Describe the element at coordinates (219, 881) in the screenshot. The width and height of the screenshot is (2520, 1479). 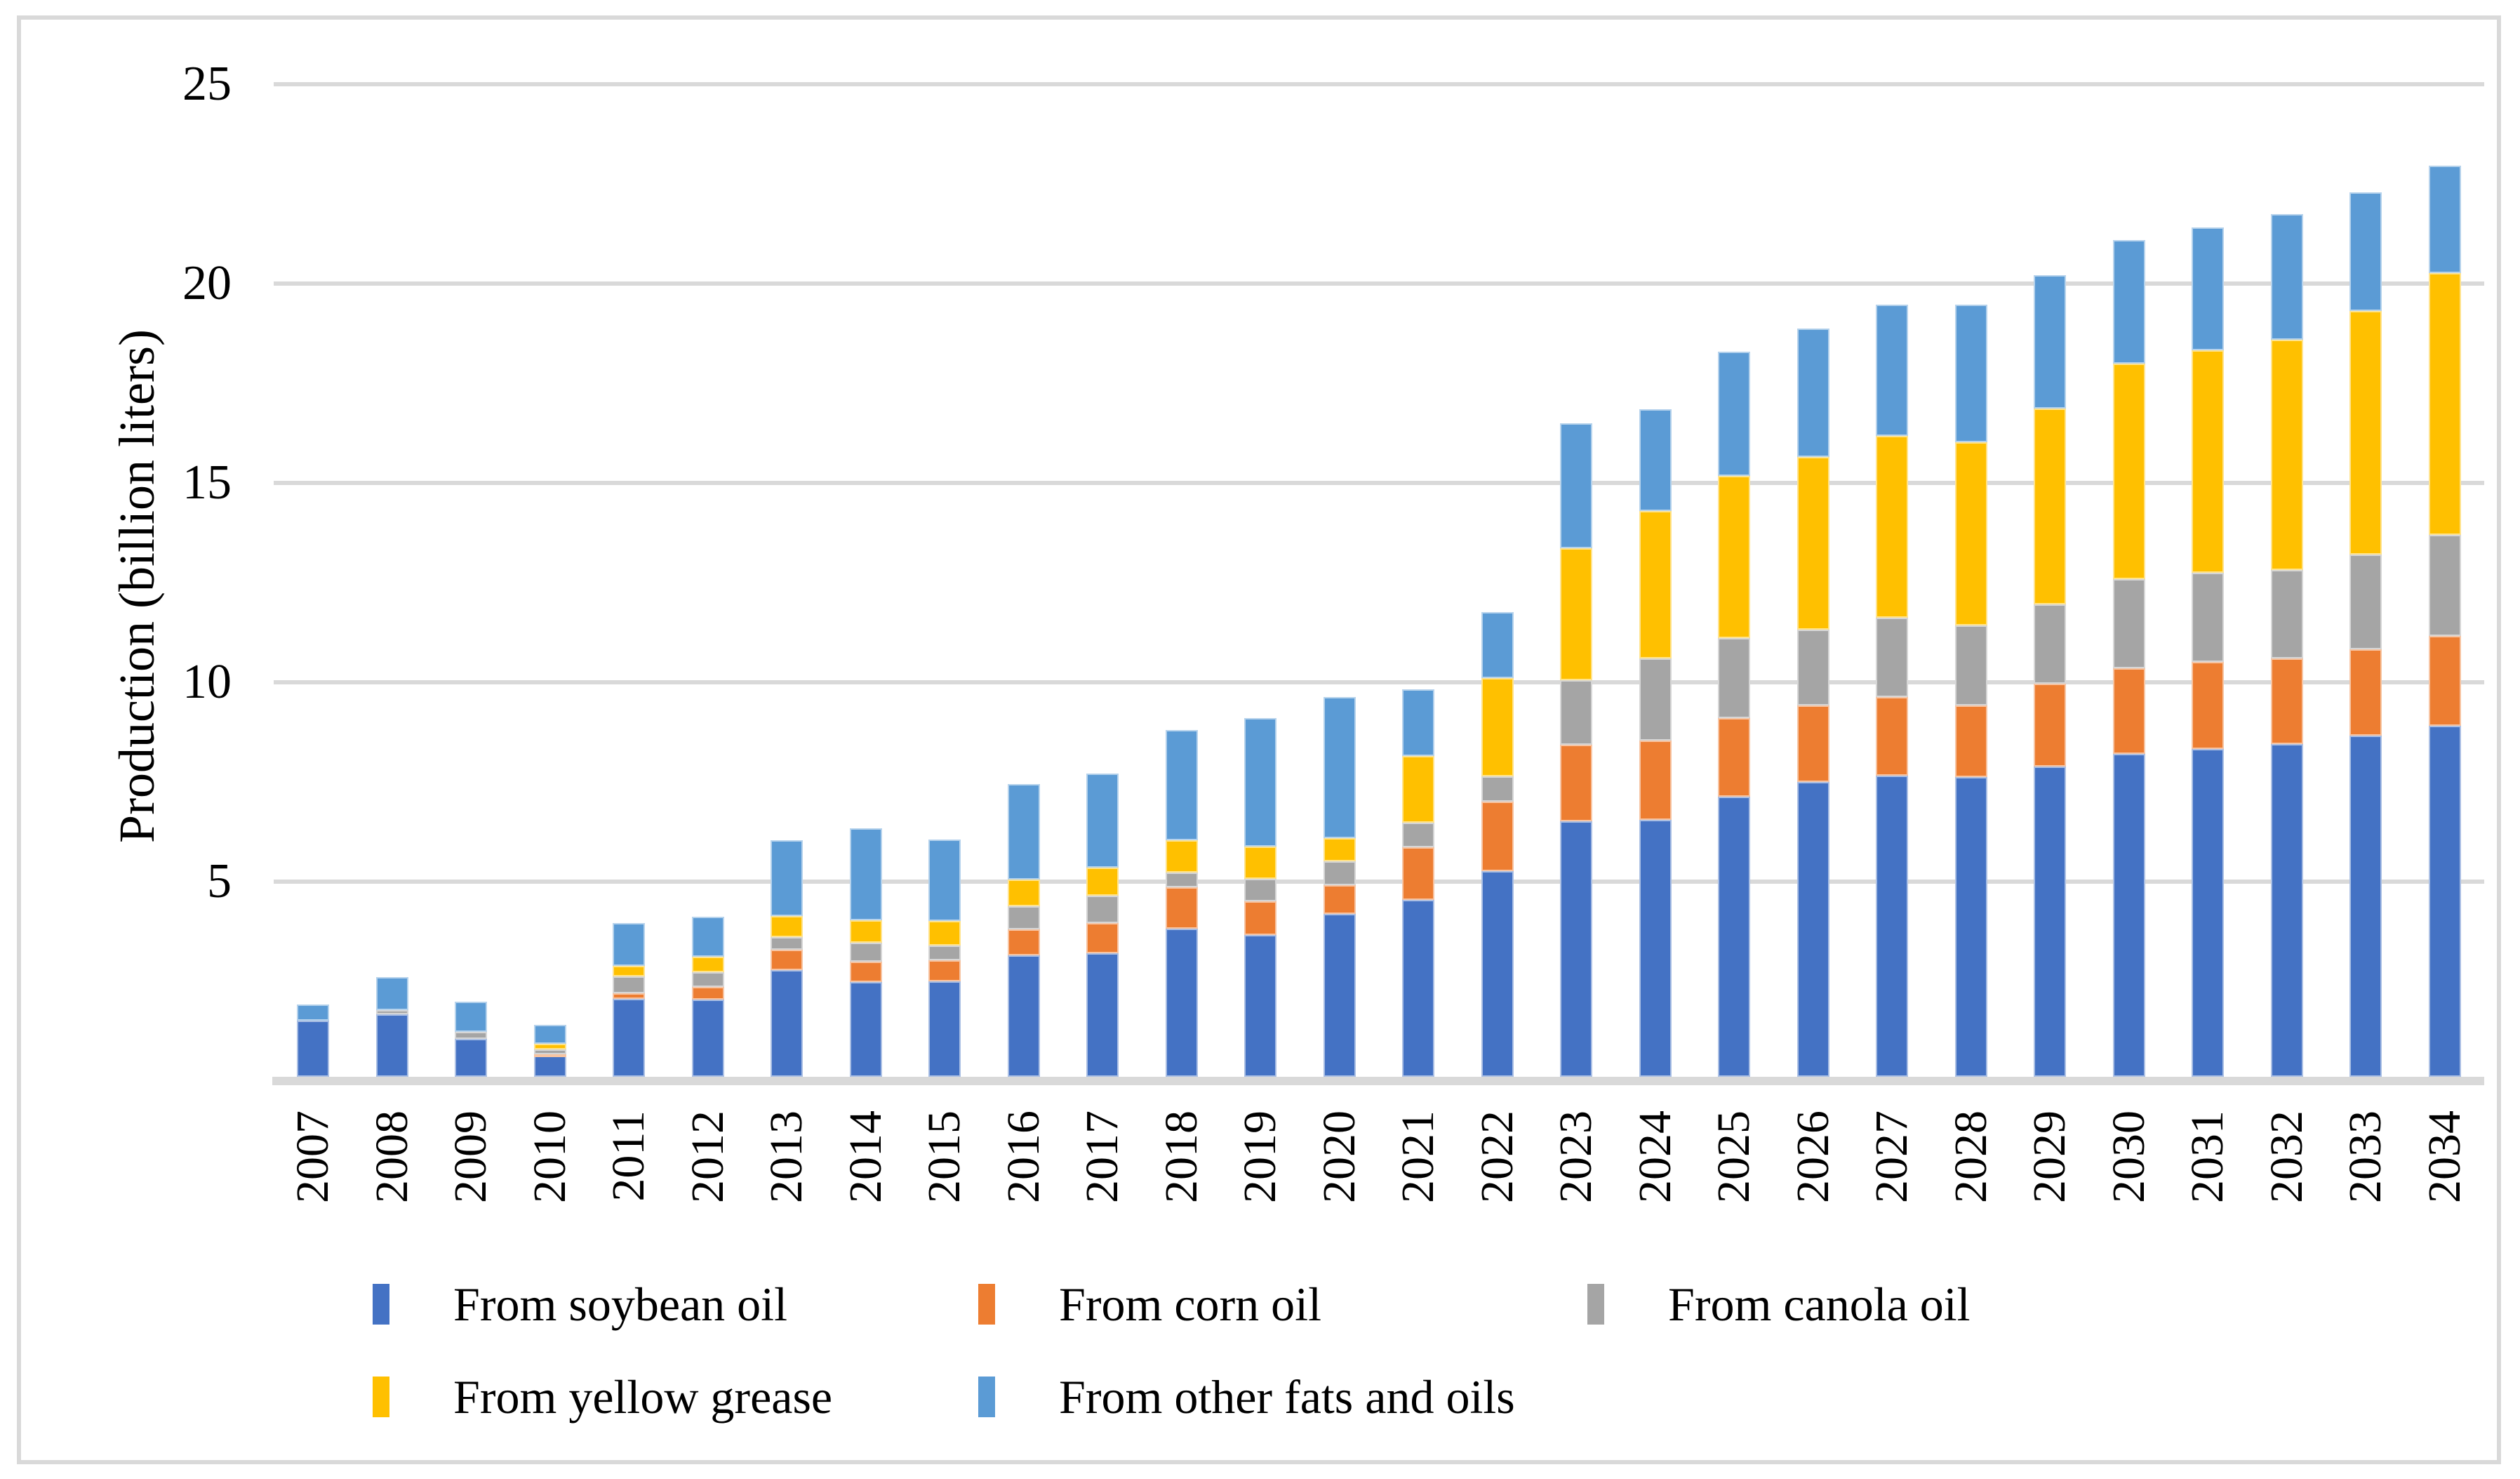
I see `y-axis-tick-label: 5` at that location.